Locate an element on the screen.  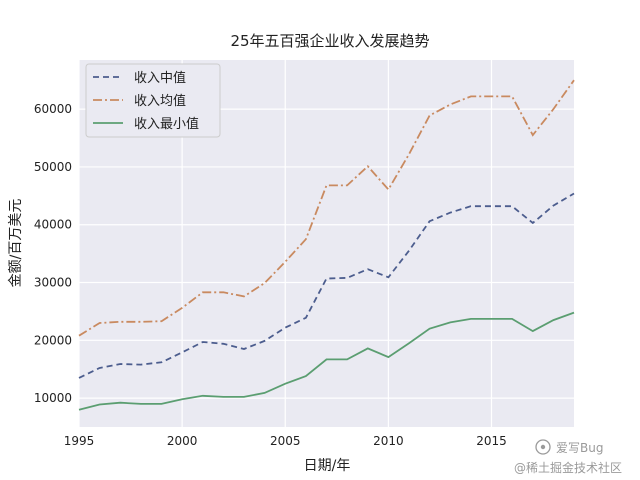
legend-box is located at coordinates (153, 100).